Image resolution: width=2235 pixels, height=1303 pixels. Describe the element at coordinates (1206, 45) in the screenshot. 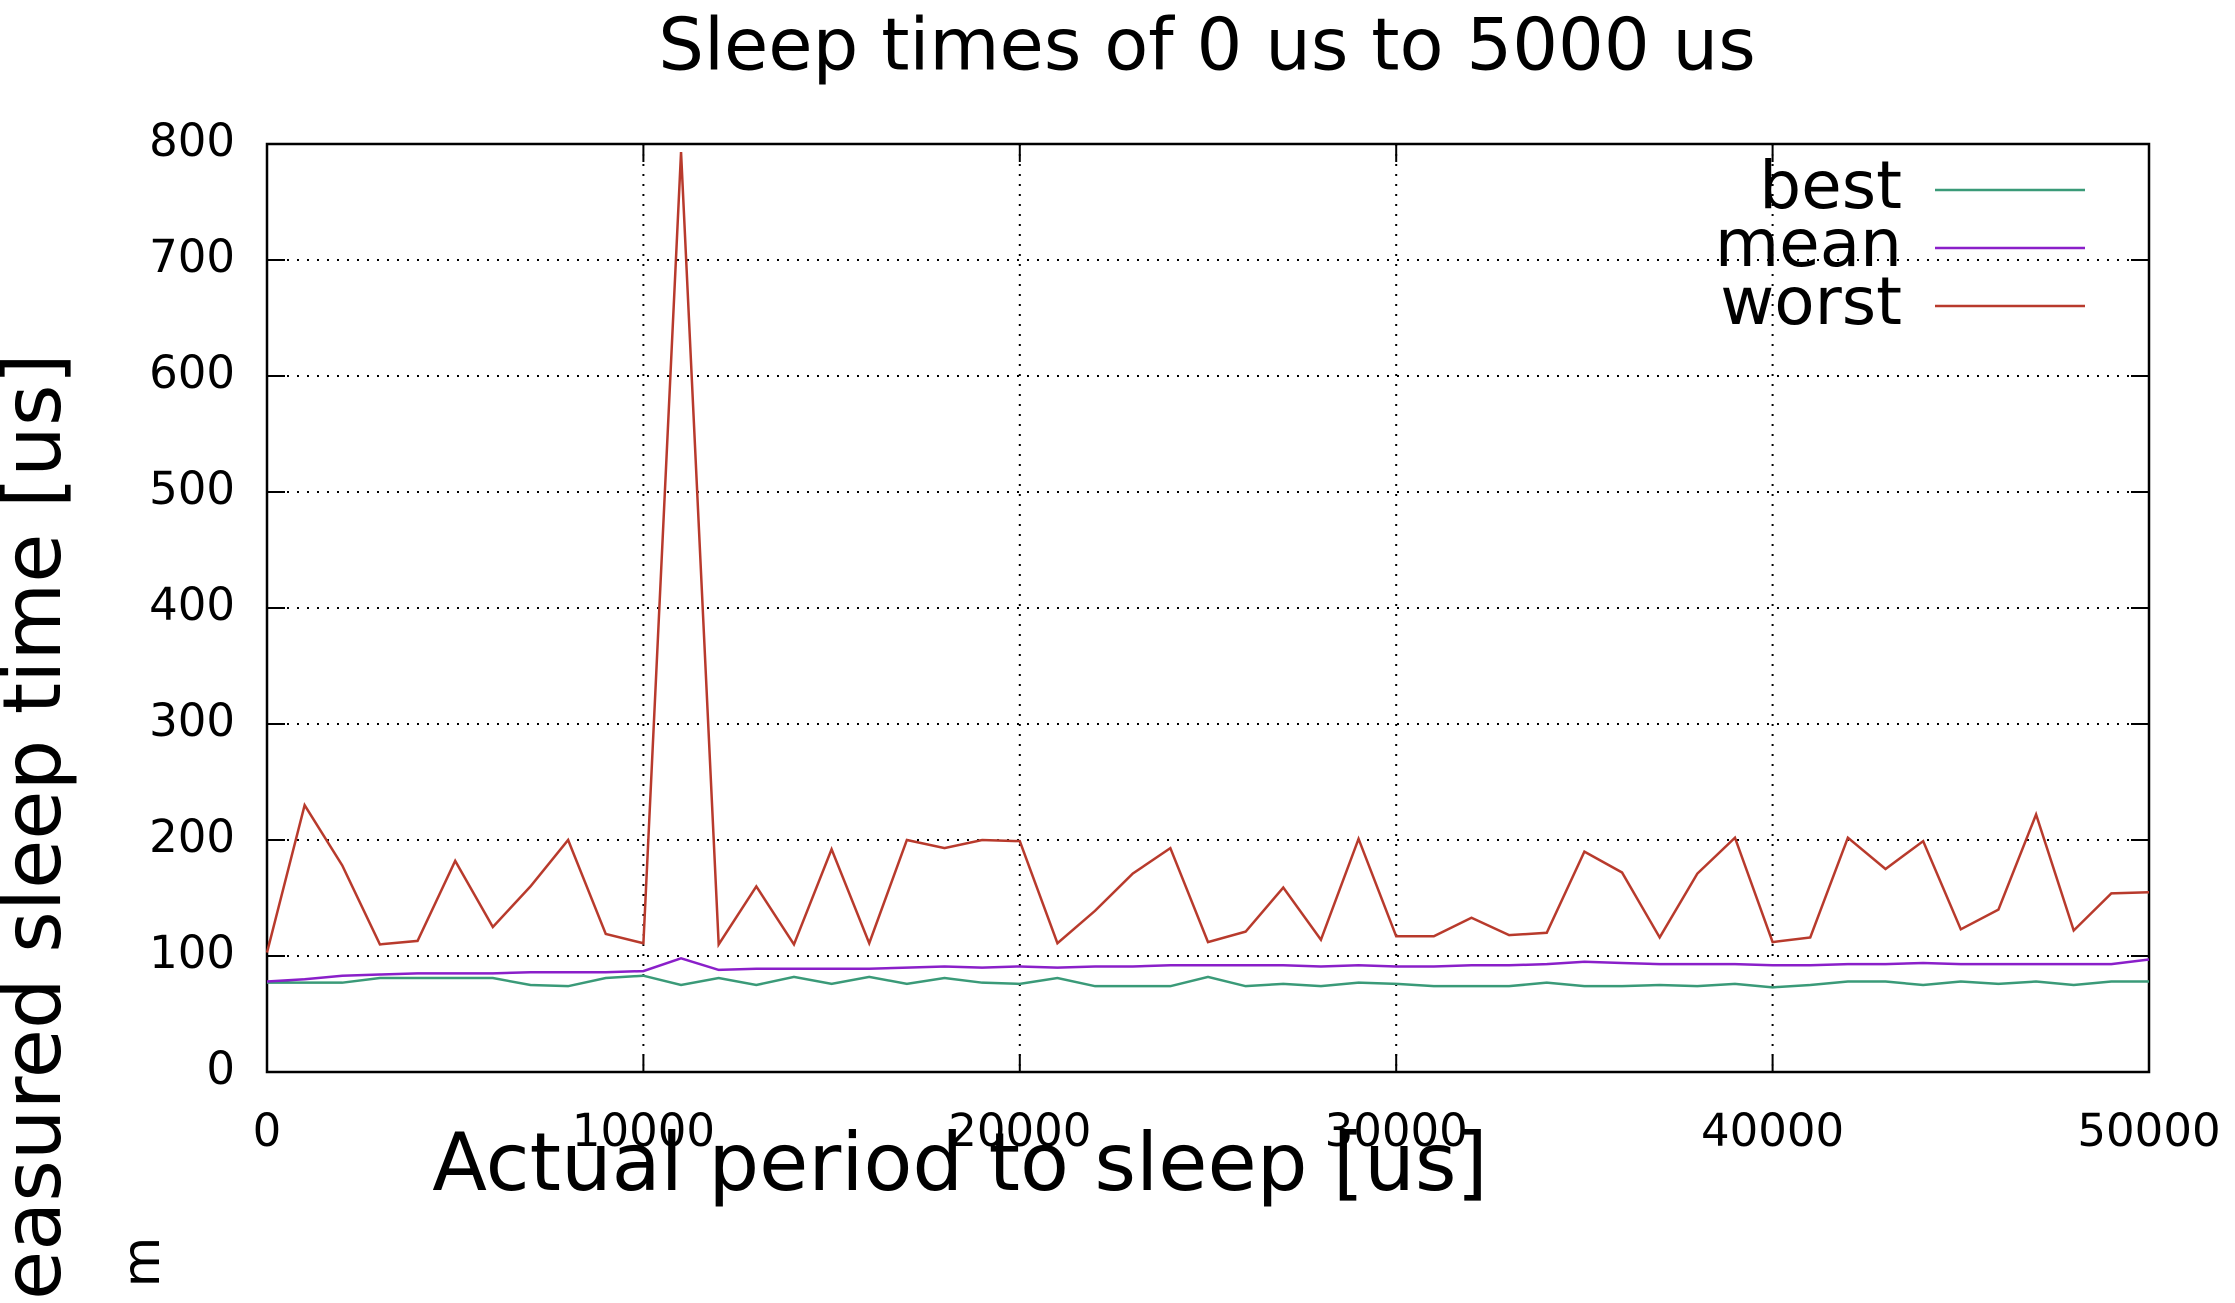

I see `chart-title: Sleep times of 0 us to 5000 us` at that location.